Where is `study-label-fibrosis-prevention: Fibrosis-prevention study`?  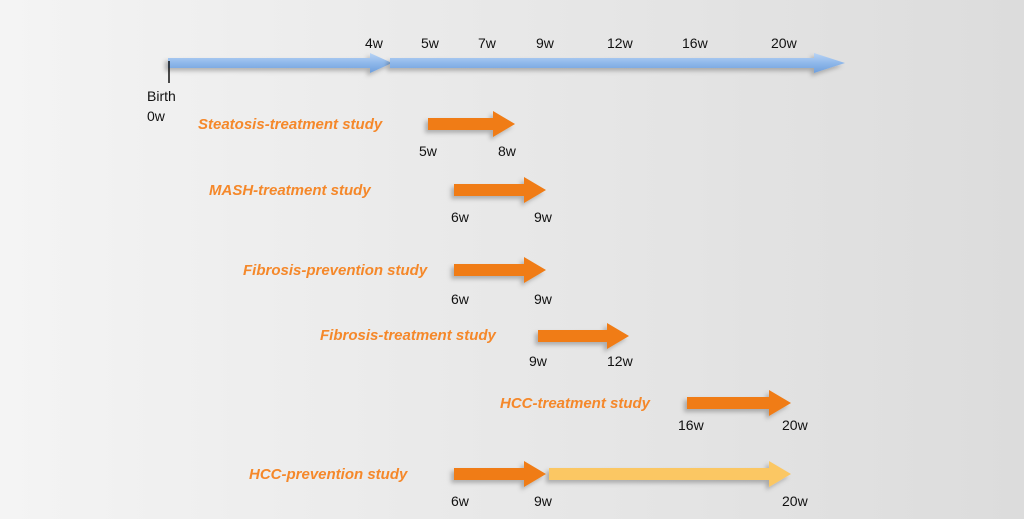 study-label-fibrosis-prevention: Fibrosis-prevention study is located at coordinates (335, 270).